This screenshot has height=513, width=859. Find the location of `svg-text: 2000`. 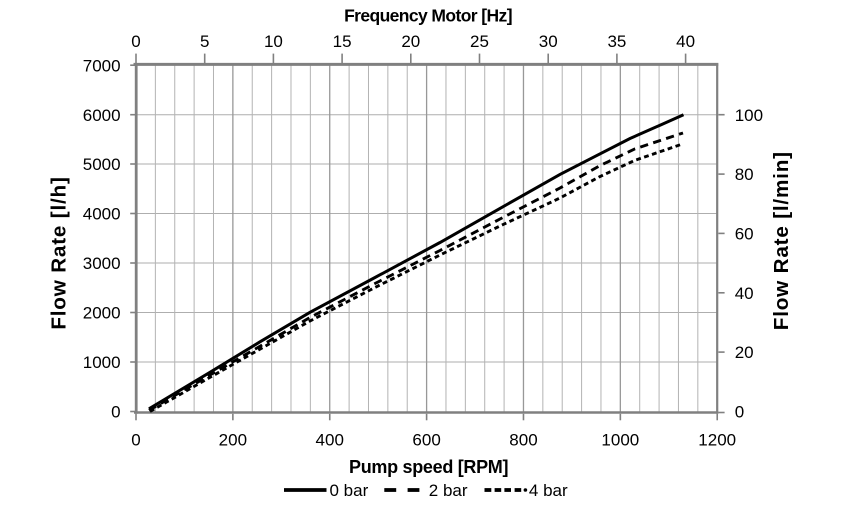

svg-text: 2000 is located at coordinates (102, 313).